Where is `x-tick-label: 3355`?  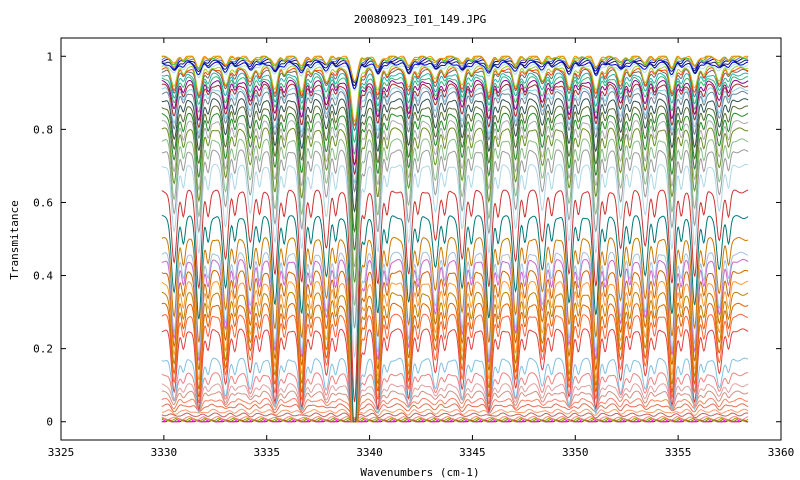
x-tick-label: 3355 is located at coordinates (678, 452).